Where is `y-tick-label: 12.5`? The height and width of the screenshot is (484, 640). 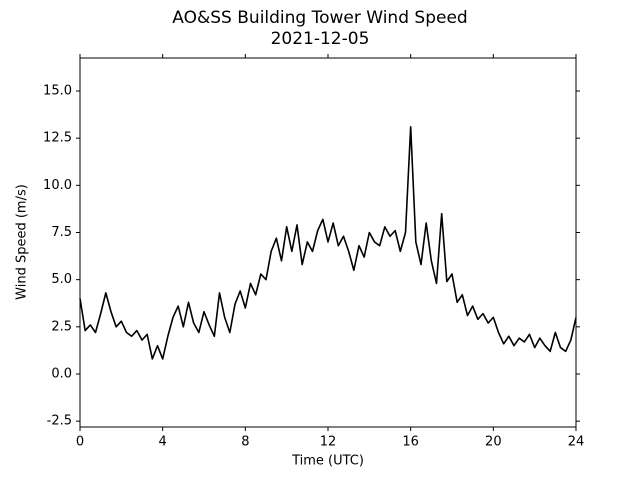 y-tick-label: 12.5 is located at coordinates (57, 138).